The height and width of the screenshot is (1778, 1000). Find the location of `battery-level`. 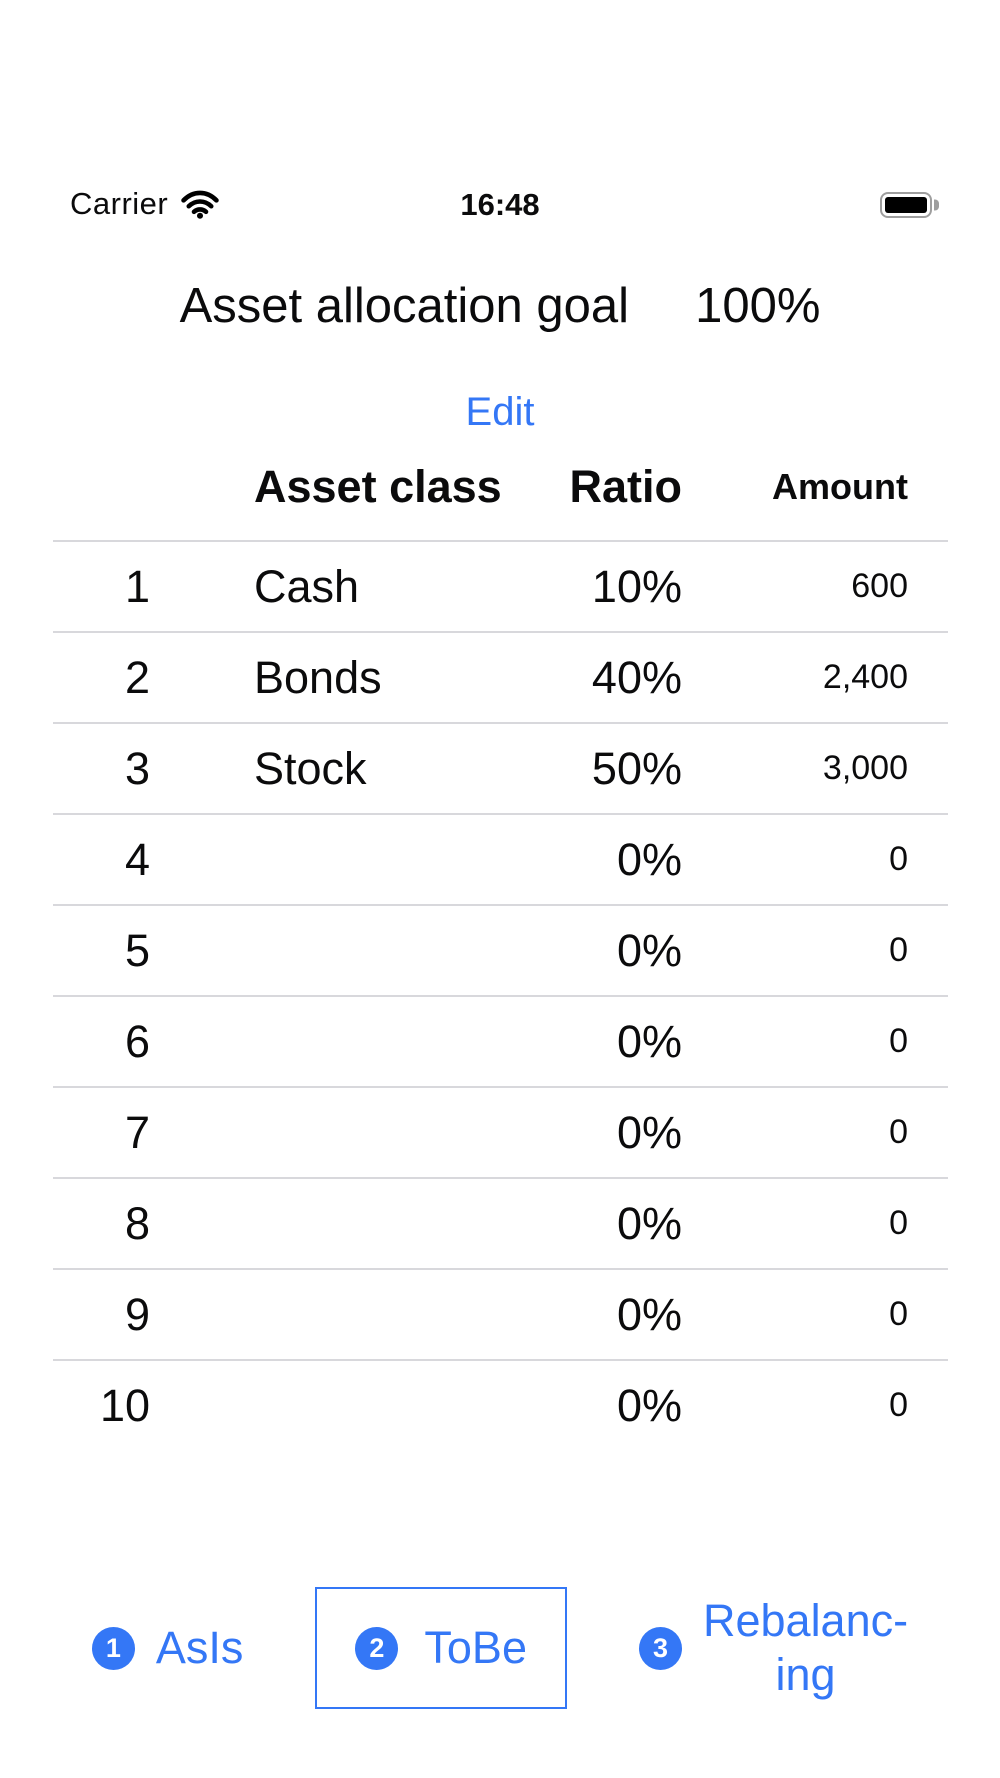

battery-level is located at coordinates (906, 205).